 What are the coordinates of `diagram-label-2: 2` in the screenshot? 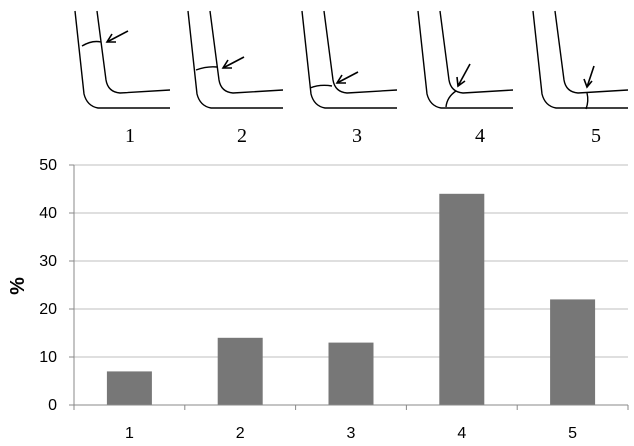 It's located at (242, 136).